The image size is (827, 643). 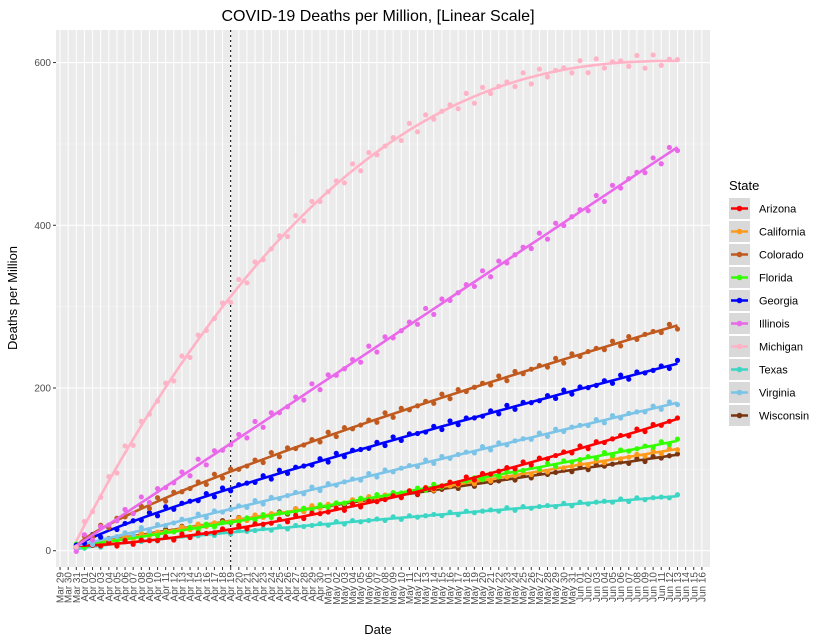 What do you see at coordinates (686, 587) in the screenshot?
I see `x-tick-label: Jun 14` at bounding box center [686, 587].